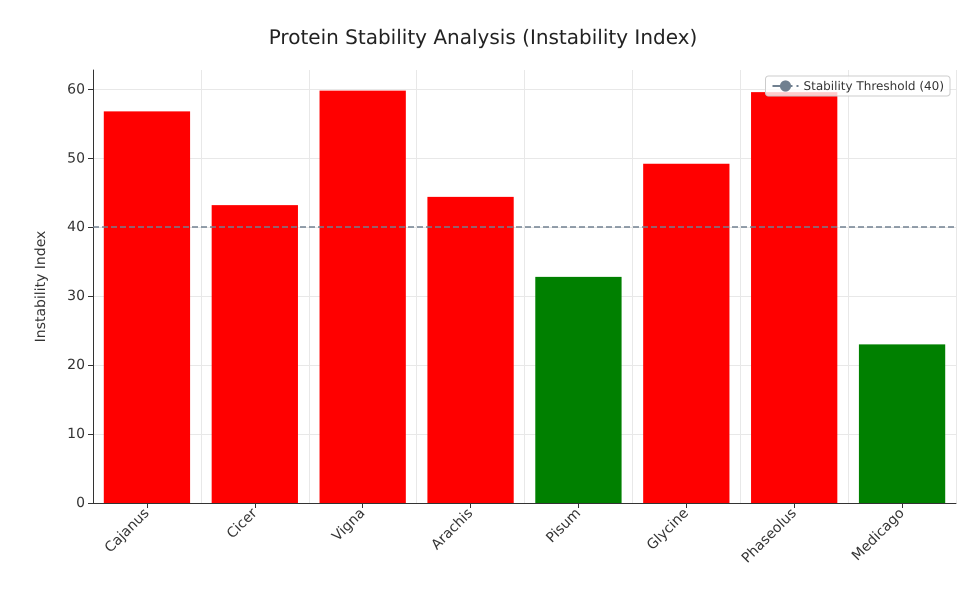 This screenshot has height=610, width=968. What do you see at coordinates (76, 296) in the screenshot?
I see `y-tick-label: 30` at bounding box center [76, 296].